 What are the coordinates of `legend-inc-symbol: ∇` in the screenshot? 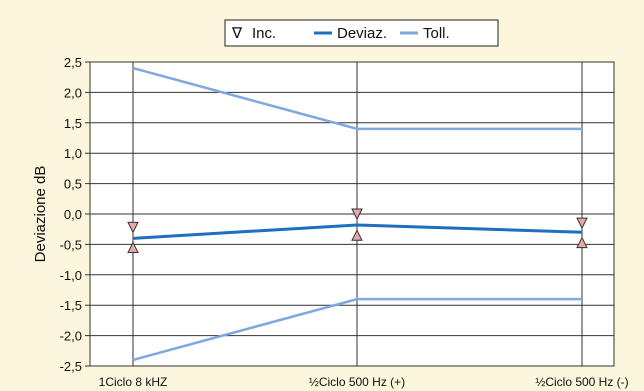 It's located at (237, 33).